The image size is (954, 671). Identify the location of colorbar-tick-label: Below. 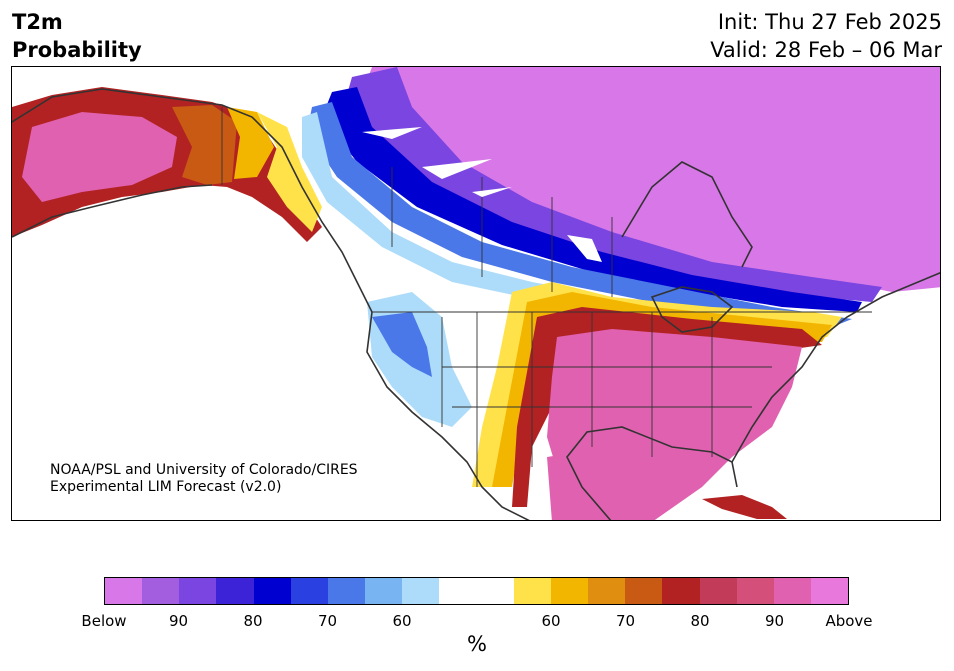
(104, 621).